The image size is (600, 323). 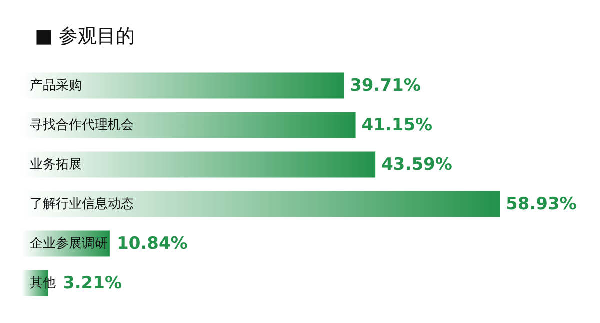 What do you see at coordinates (417, 164) in the screenshot?
I see `data-label: 43.59%` at bounding box center [417, 164].